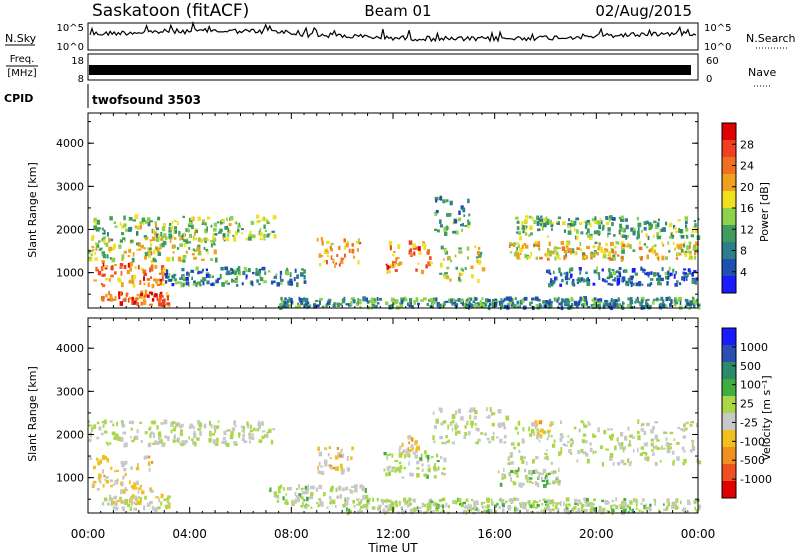 This screenshot has height=554, width=800. Describe the element at coordinates (21, 38) in the screenshot. I see `nsky-label: N.Sky` at that location.